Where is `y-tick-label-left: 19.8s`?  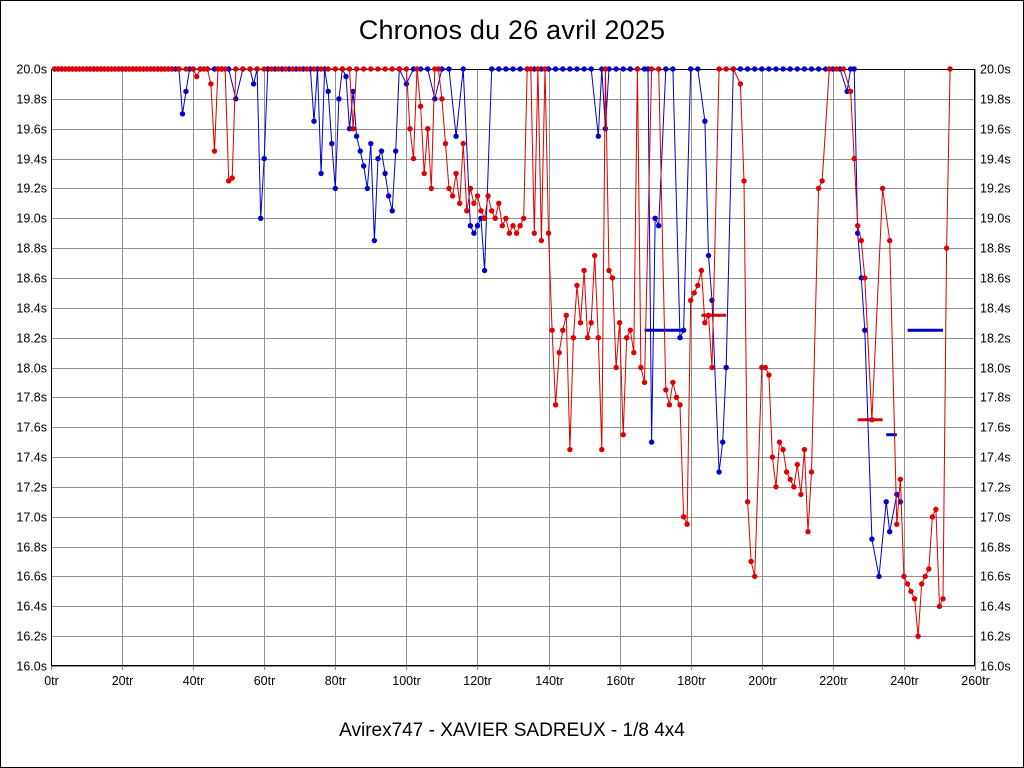
y-tick-label-left: 19.8s is located at coordinates (31, 100).